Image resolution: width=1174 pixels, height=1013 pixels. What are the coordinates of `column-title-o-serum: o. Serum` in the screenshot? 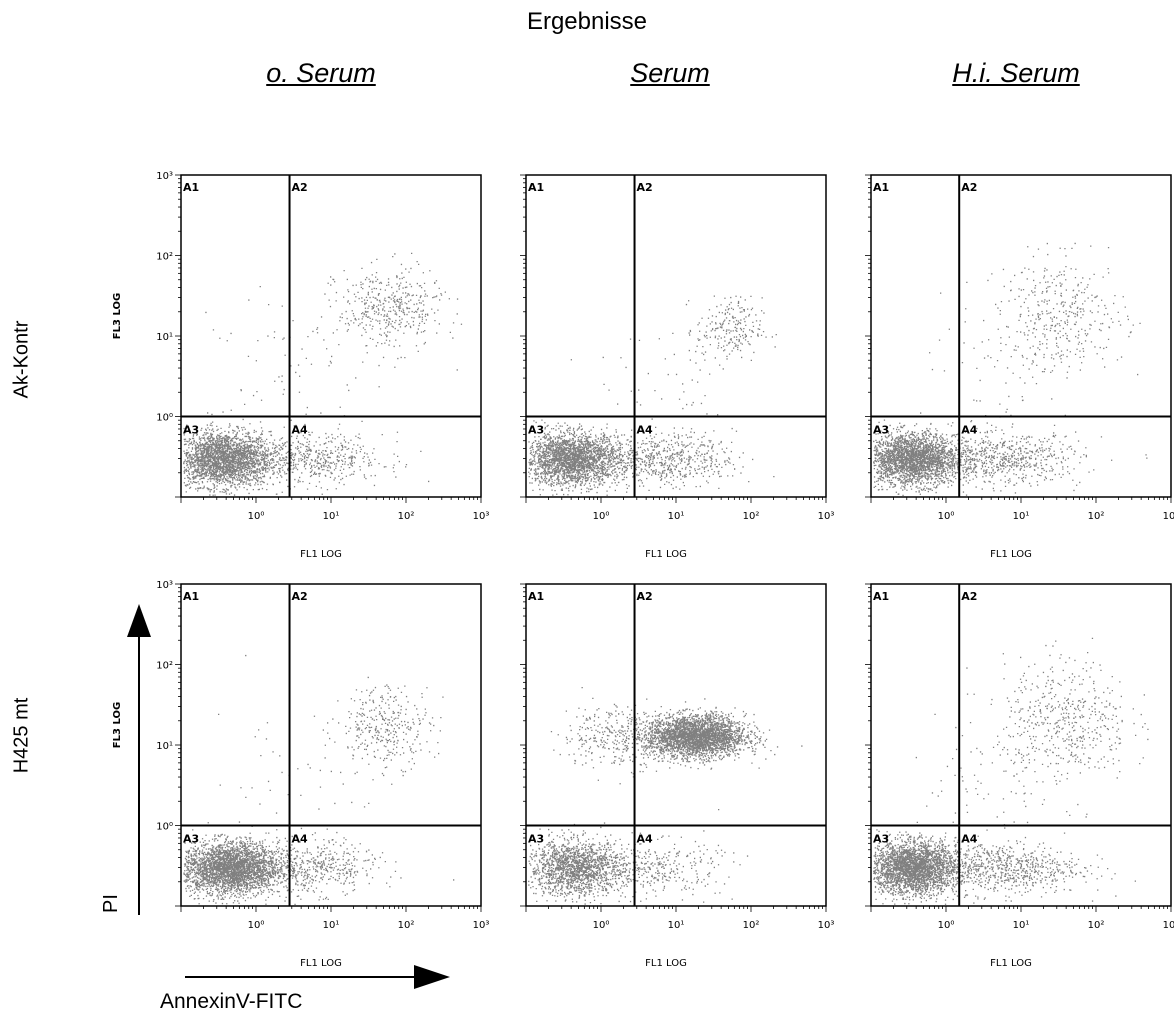 It's located at (321, 73).